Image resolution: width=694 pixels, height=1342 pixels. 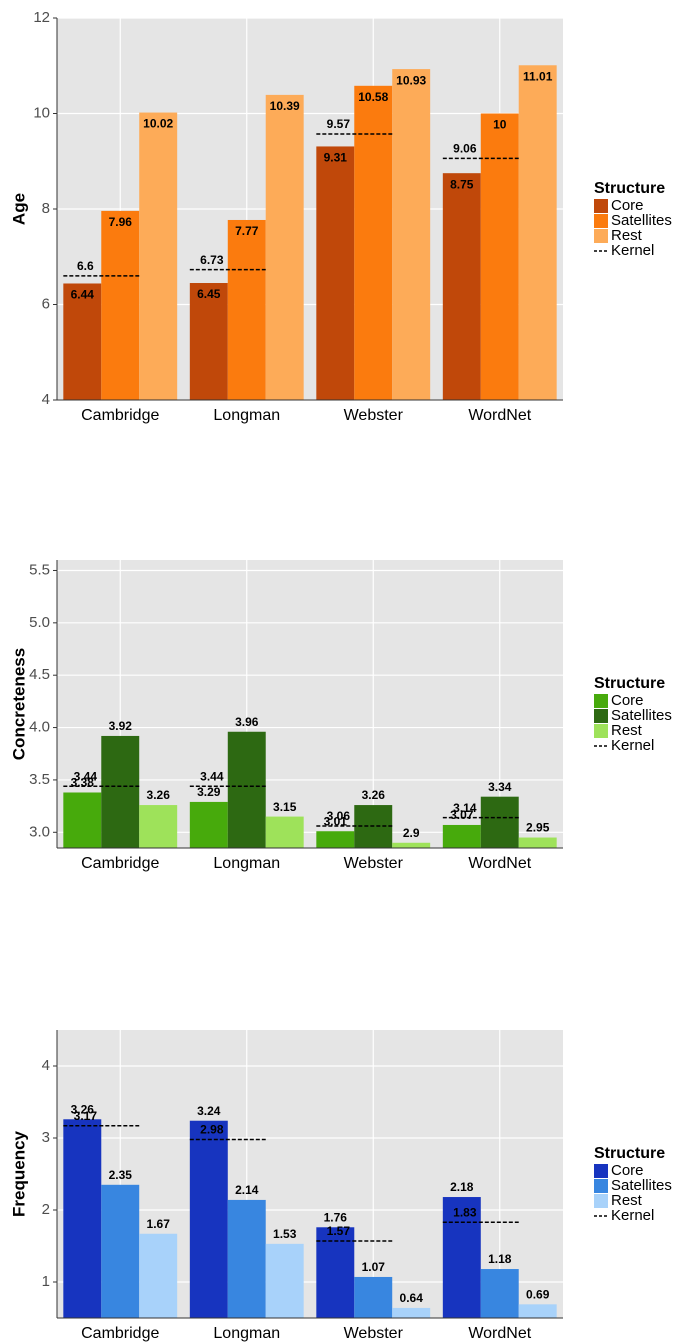 What do you see at coordinates (465, 808) in the screenshot?
I see `kernel-label: 3.14` at bounding box center [465, 808].